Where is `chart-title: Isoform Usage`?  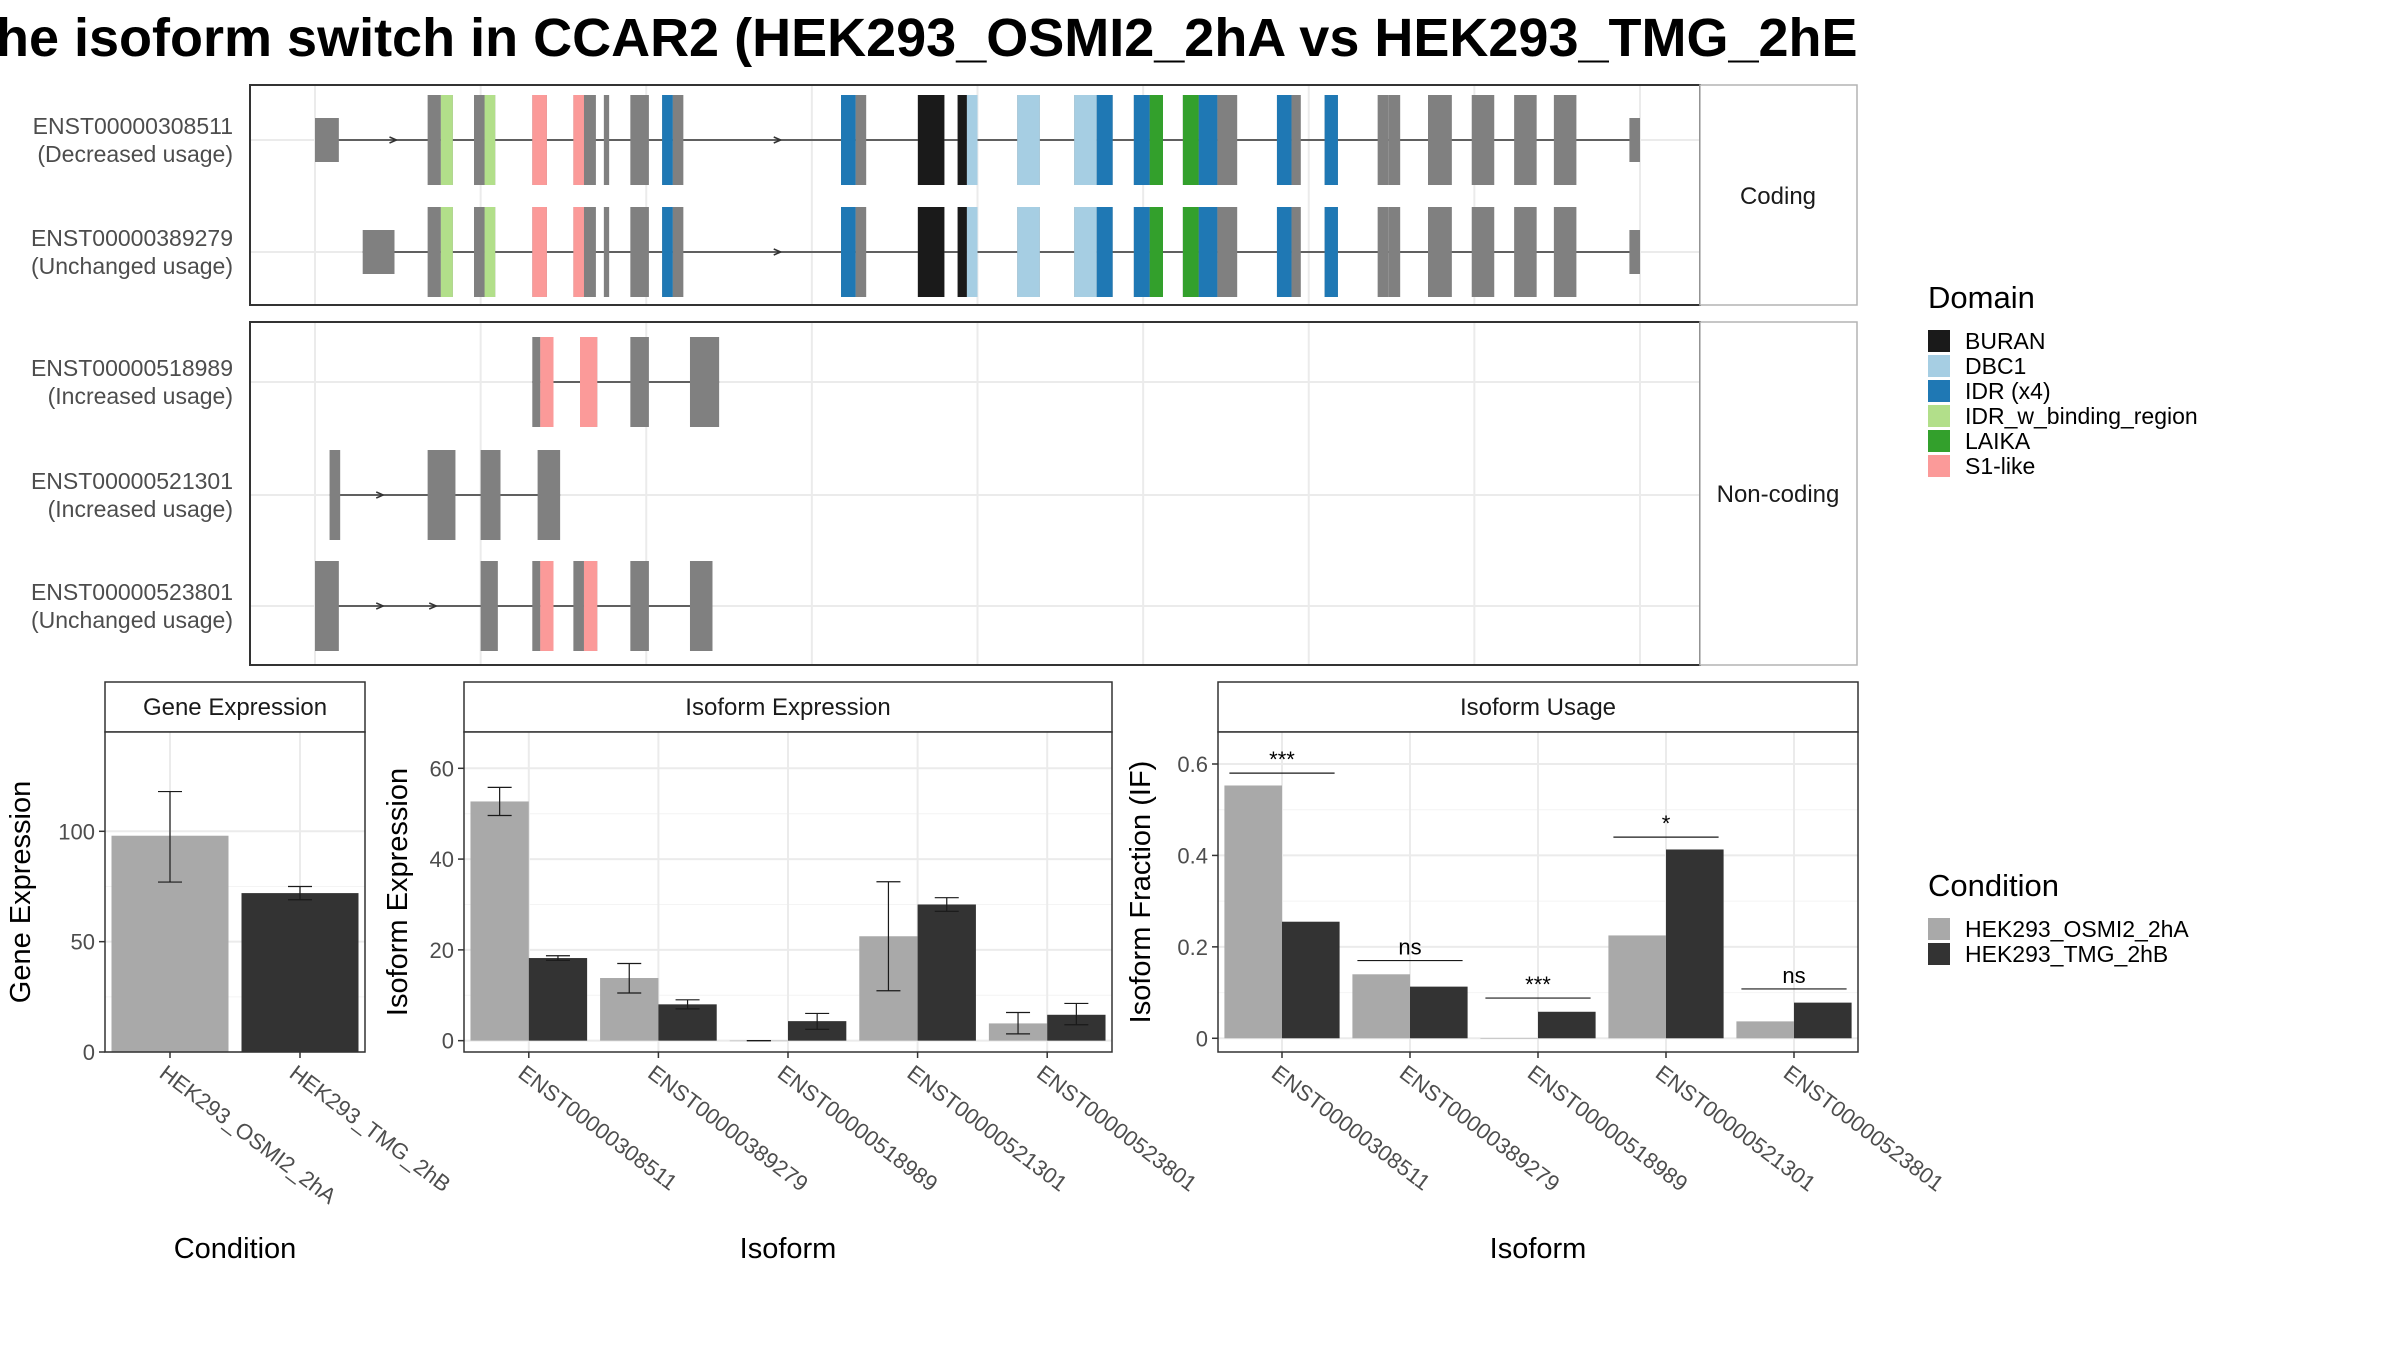
chart-title: Isoform Usage is located at coordinates (1538, 707).